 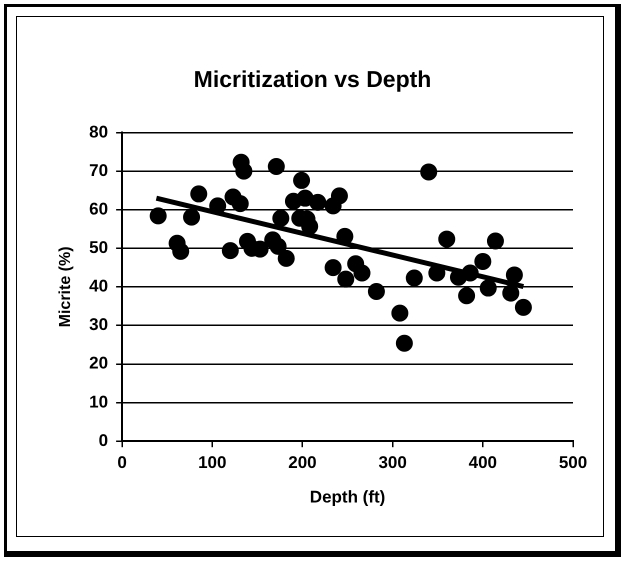 What do you see at coordinates (98, 363) in the screenshot?
I see `y-tick-label: 20` at bounding box center [98, 363].